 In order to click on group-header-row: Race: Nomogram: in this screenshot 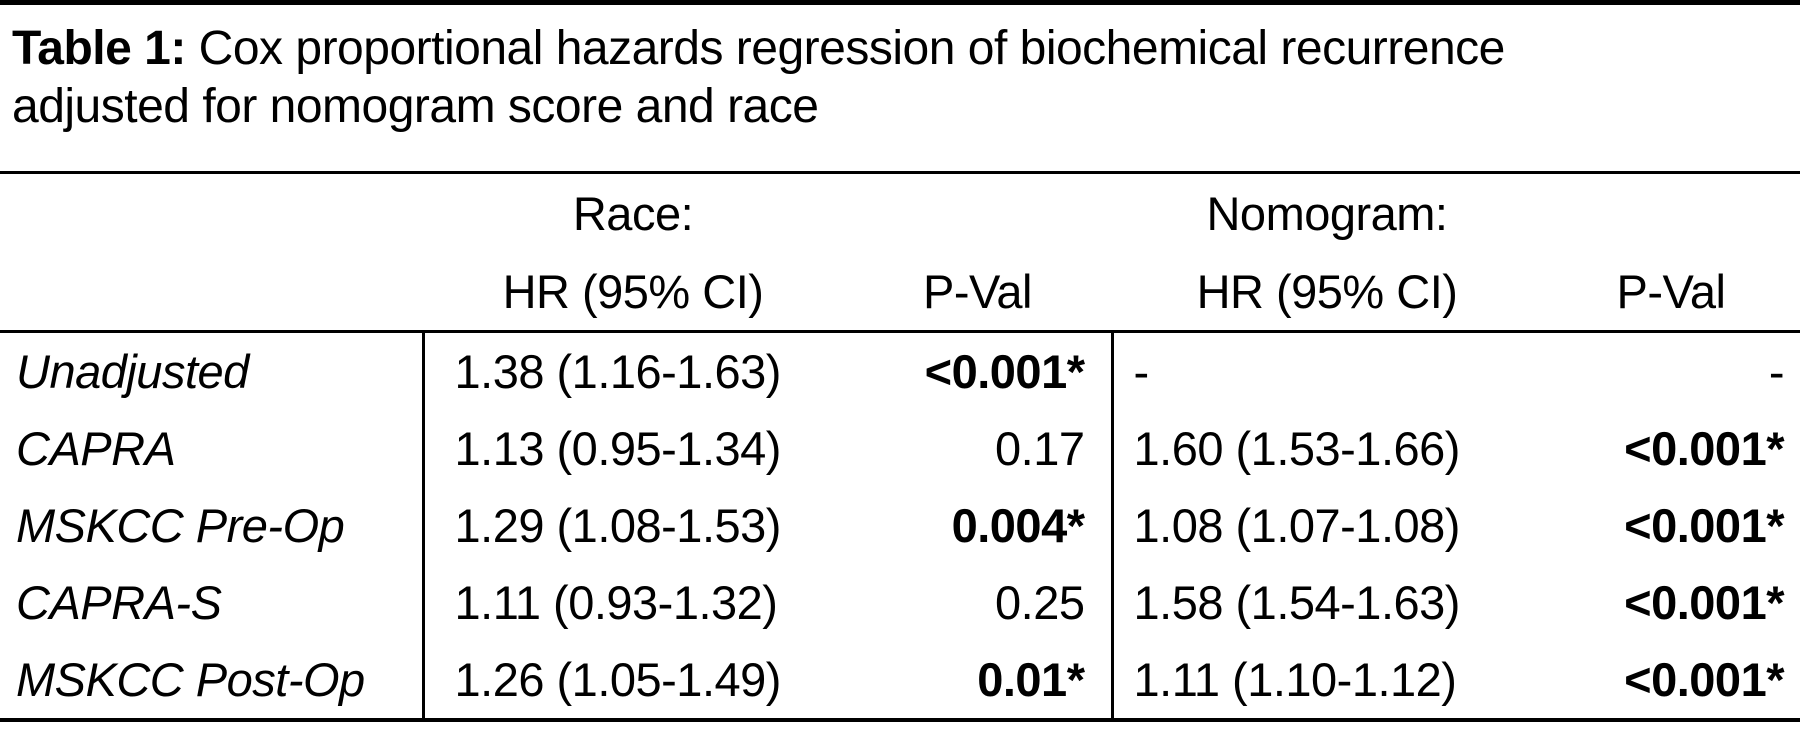, I will do `click(900, 211)`.